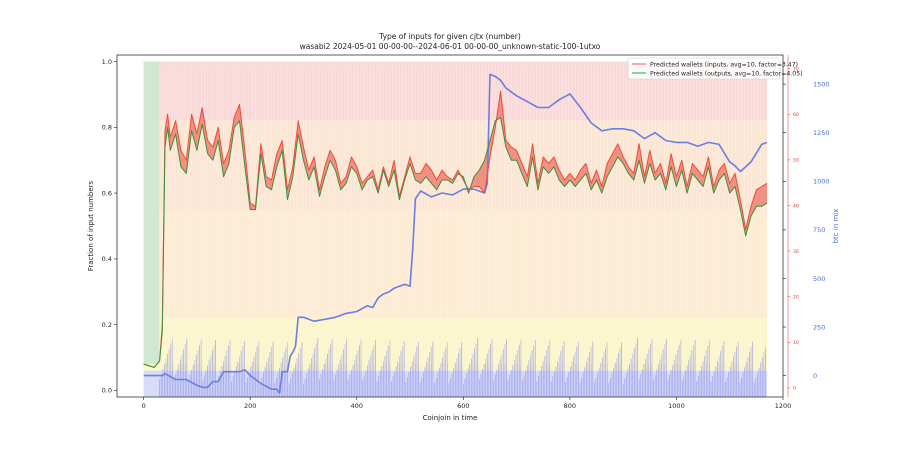 This screenshot has height=454, width=900. Describe the element at coordinates (463, 406) in the screenshot. I see `x-tick-label: 600` at that location.